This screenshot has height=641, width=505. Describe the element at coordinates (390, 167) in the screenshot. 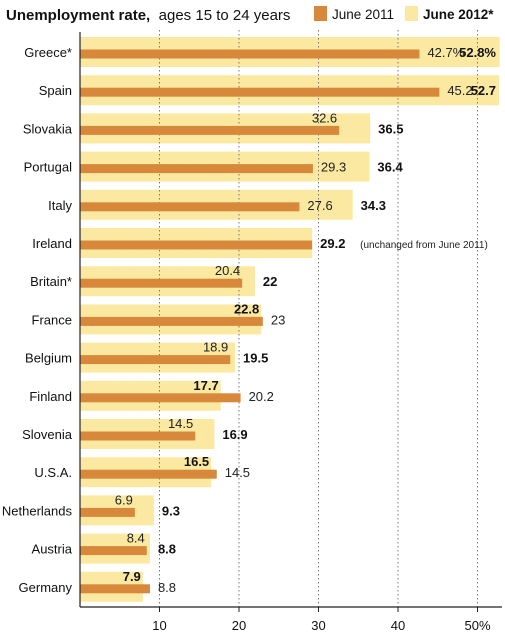

I see `value-label-2012-portugal: 36.4` at that location.